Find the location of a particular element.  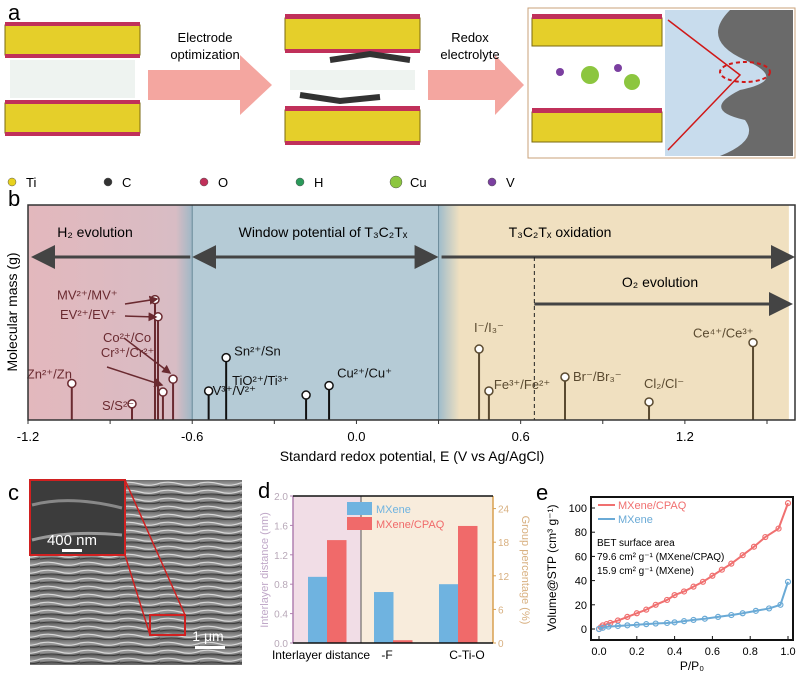

x-tick-label: 0.4 is located at coordinates (674, 652).